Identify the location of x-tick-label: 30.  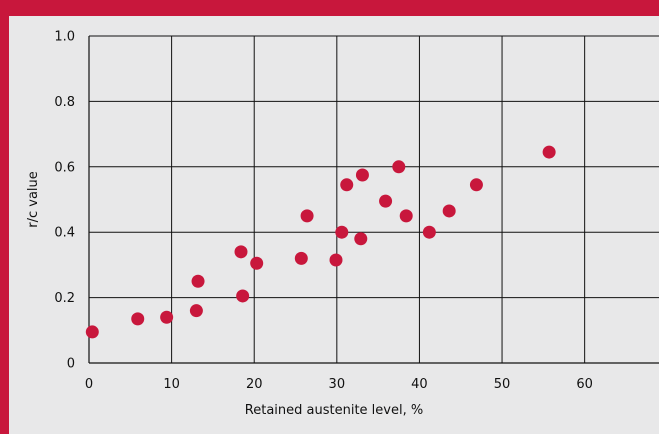
(337, 384).